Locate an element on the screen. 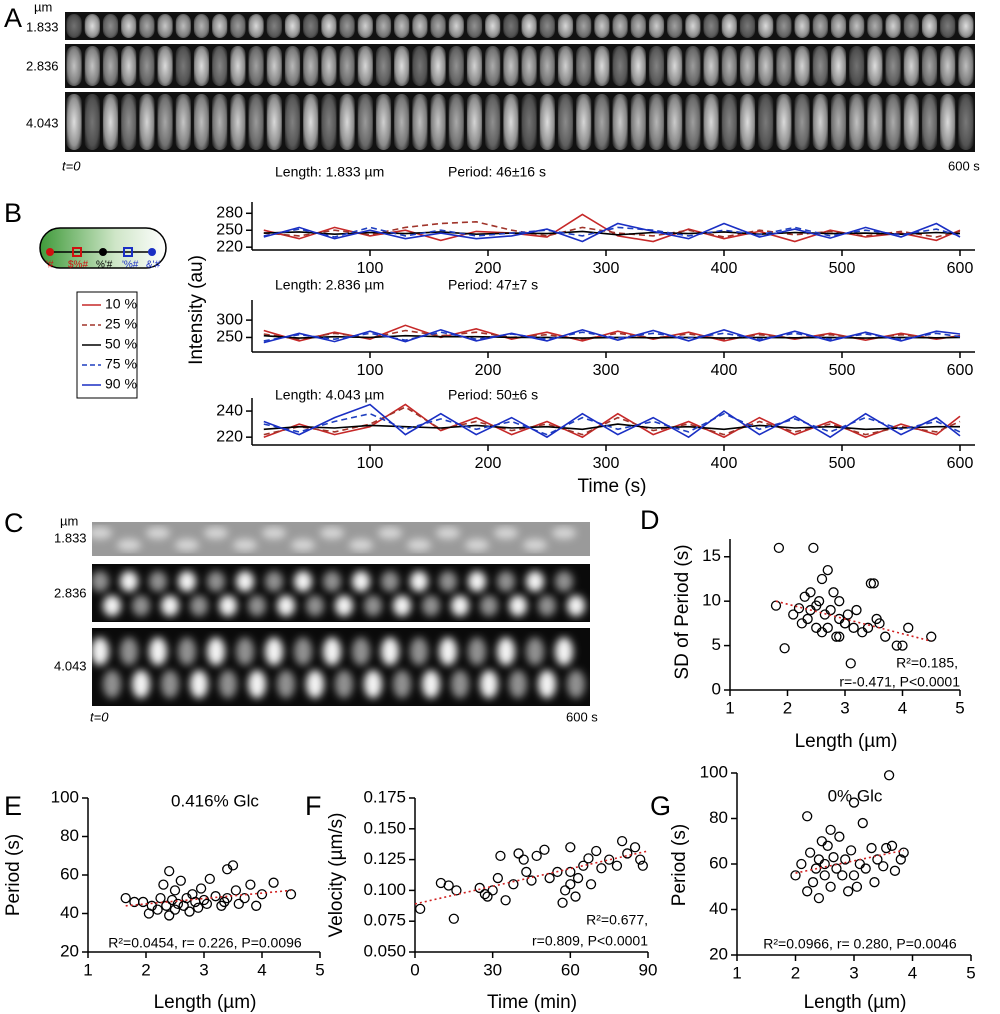 This screenshot has width=1000, height=1014. y-tick-label: 20 is located at coordinates (718, 953).